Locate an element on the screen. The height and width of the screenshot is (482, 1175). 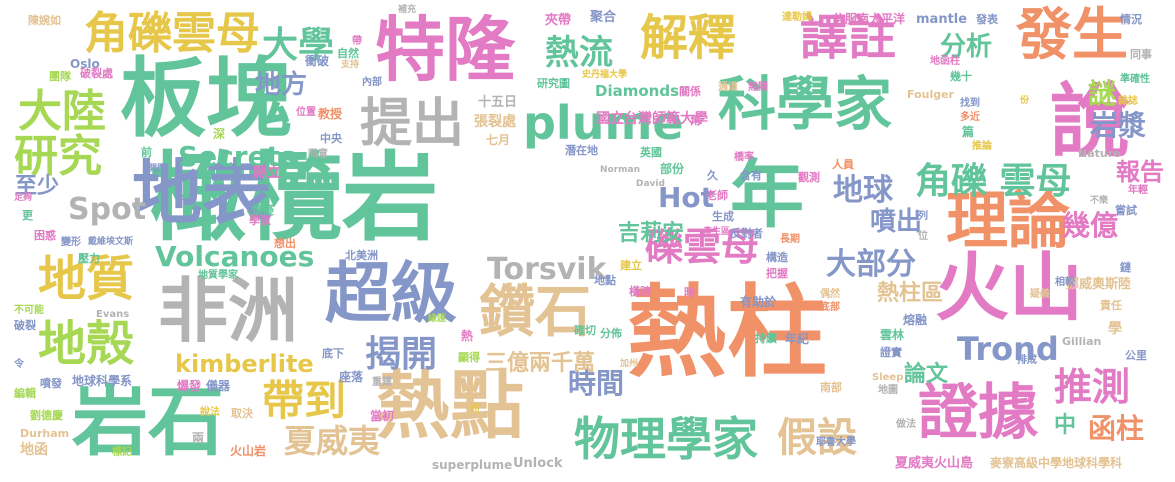
word-volcano: 火山 is located at coordinates (1009, 288).